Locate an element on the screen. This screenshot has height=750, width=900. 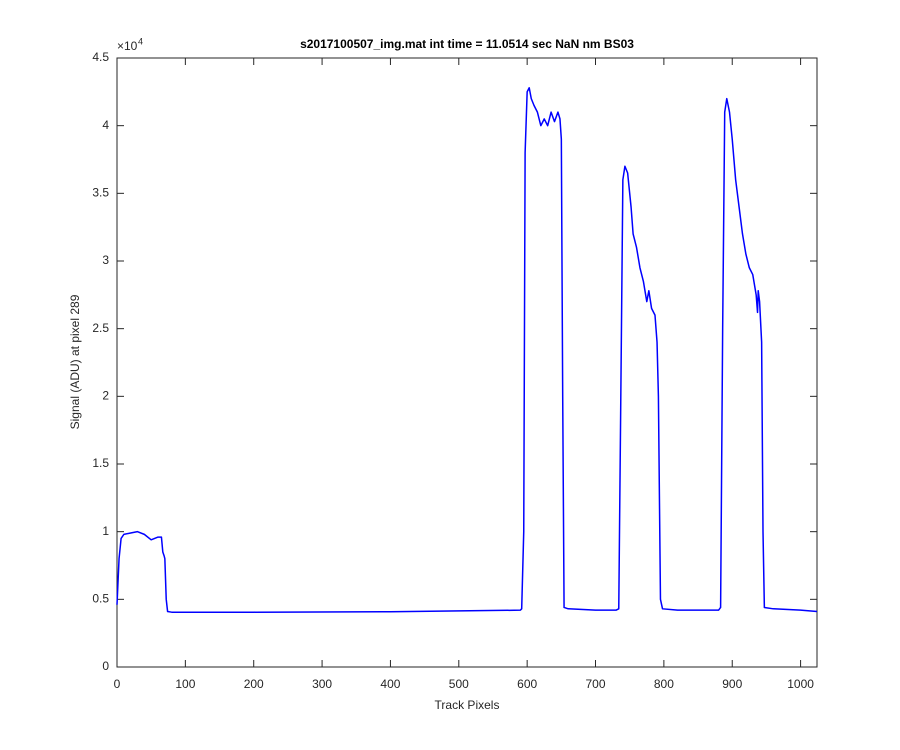
y-tick-label: 4.5 is located at coordinates (100, 57).